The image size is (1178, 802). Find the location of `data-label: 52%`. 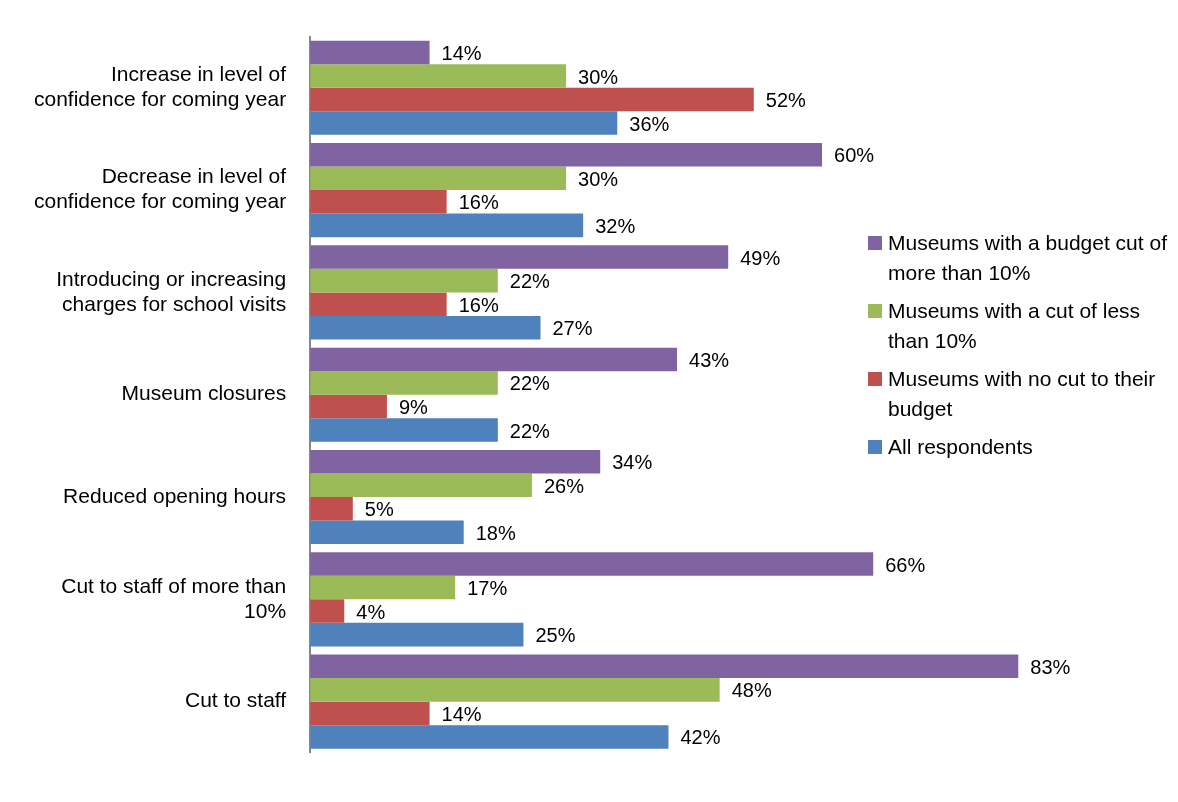

data-label: 52% is located at coordinates (786, 100).